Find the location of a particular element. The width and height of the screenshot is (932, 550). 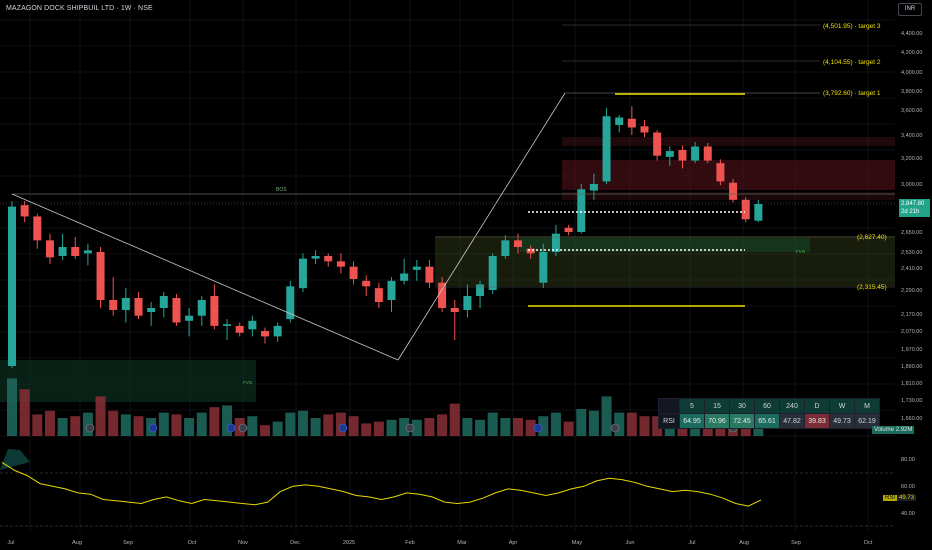

tf-m: M is located at coordinates (867, 406).